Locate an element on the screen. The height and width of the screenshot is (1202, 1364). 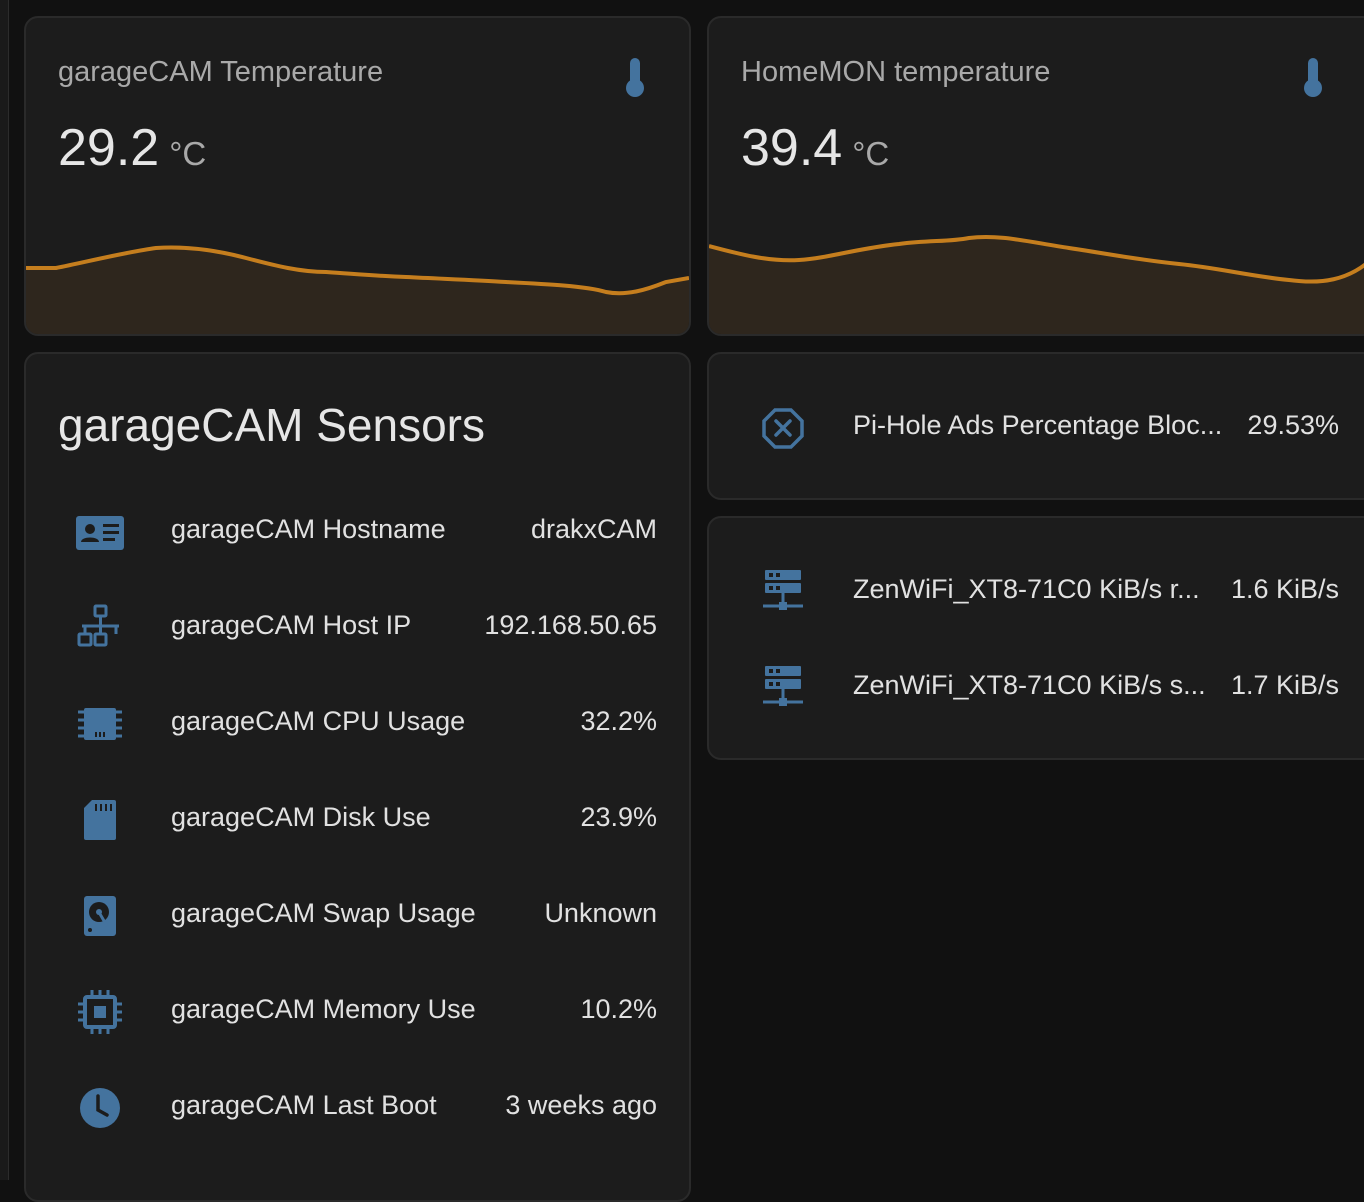
entity-row-last-boot: garageCAM Last Boot 3 weeks ago is located at coordinates (357, 1108).